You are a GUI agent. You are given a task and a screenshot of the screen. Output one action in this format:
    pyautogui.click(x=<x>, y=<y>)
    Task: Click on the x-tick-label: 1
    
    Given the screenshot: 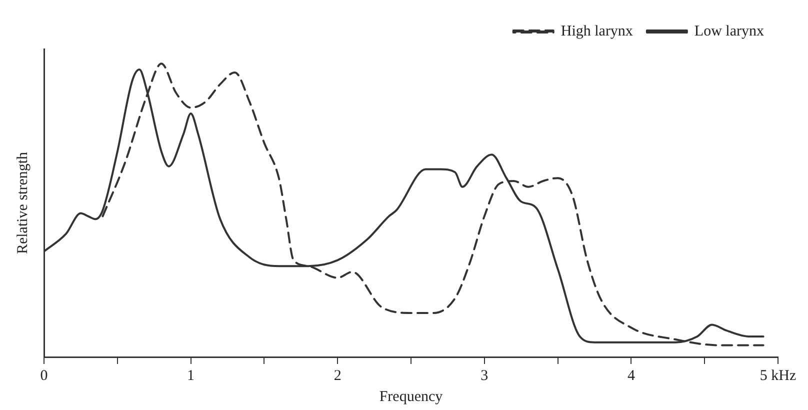 What is the action you would take?
    pyautogui.click(x=191, y=376)
    